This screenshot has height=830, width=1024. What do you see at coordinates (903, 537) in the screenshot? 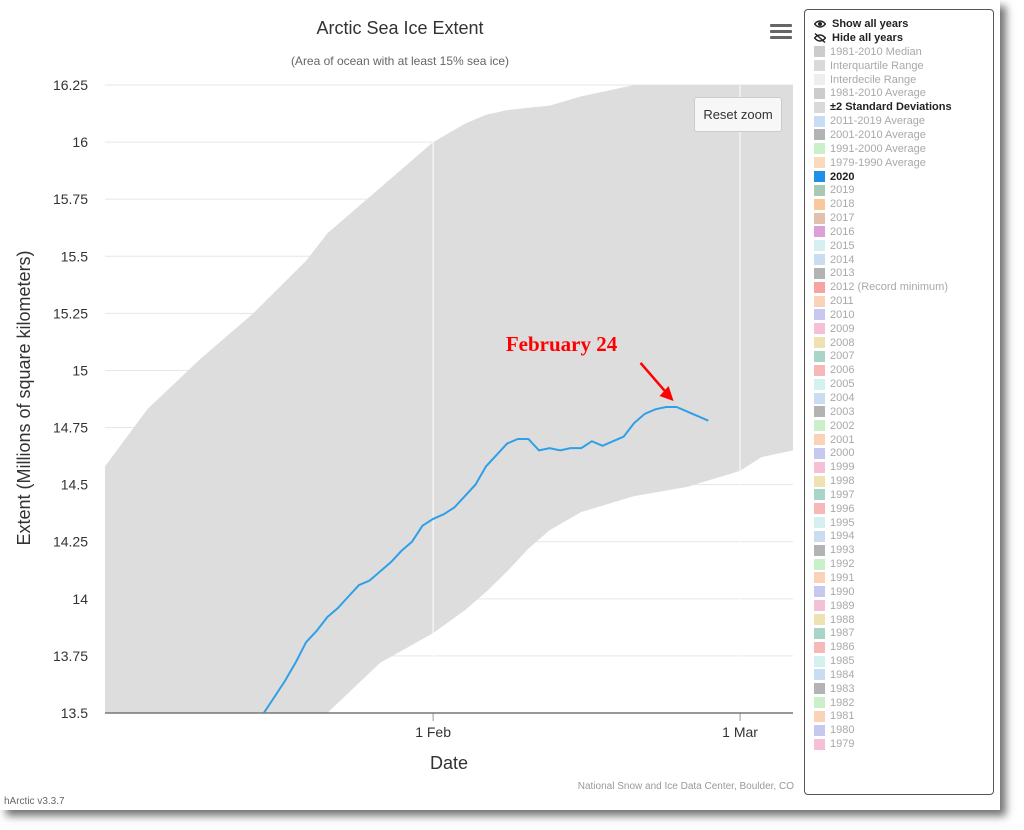
I see `legend-item: 1994` at bounding box center [903, 537].